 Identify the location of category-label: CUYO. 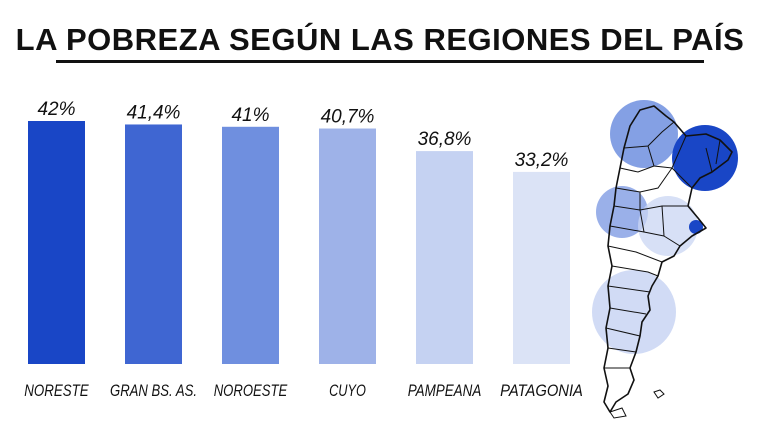
(347, 390).